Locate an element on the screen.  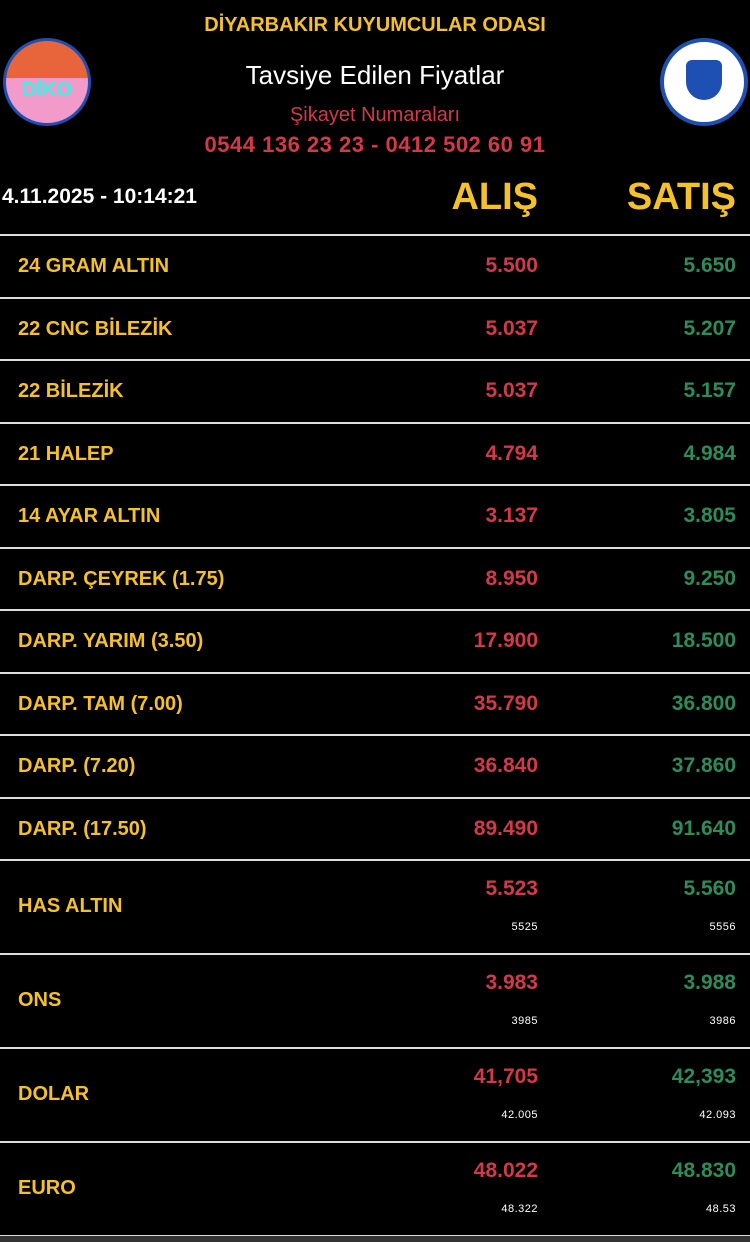
market-row: DOLAR 41,705 42,393 42.005 42.093 is located at coordinates (375, 1094).